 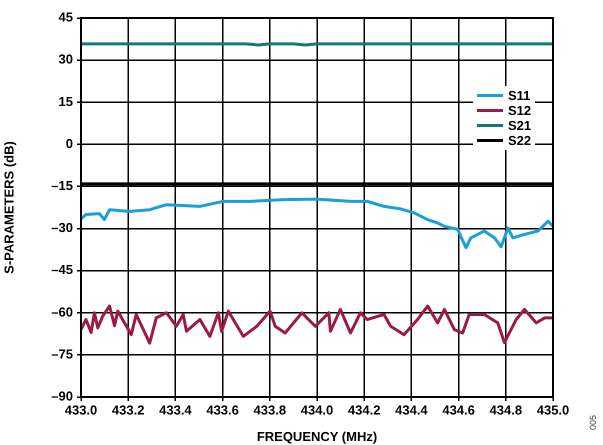 I want to click on y-tick-label: –75, so click(x=62, y=354).